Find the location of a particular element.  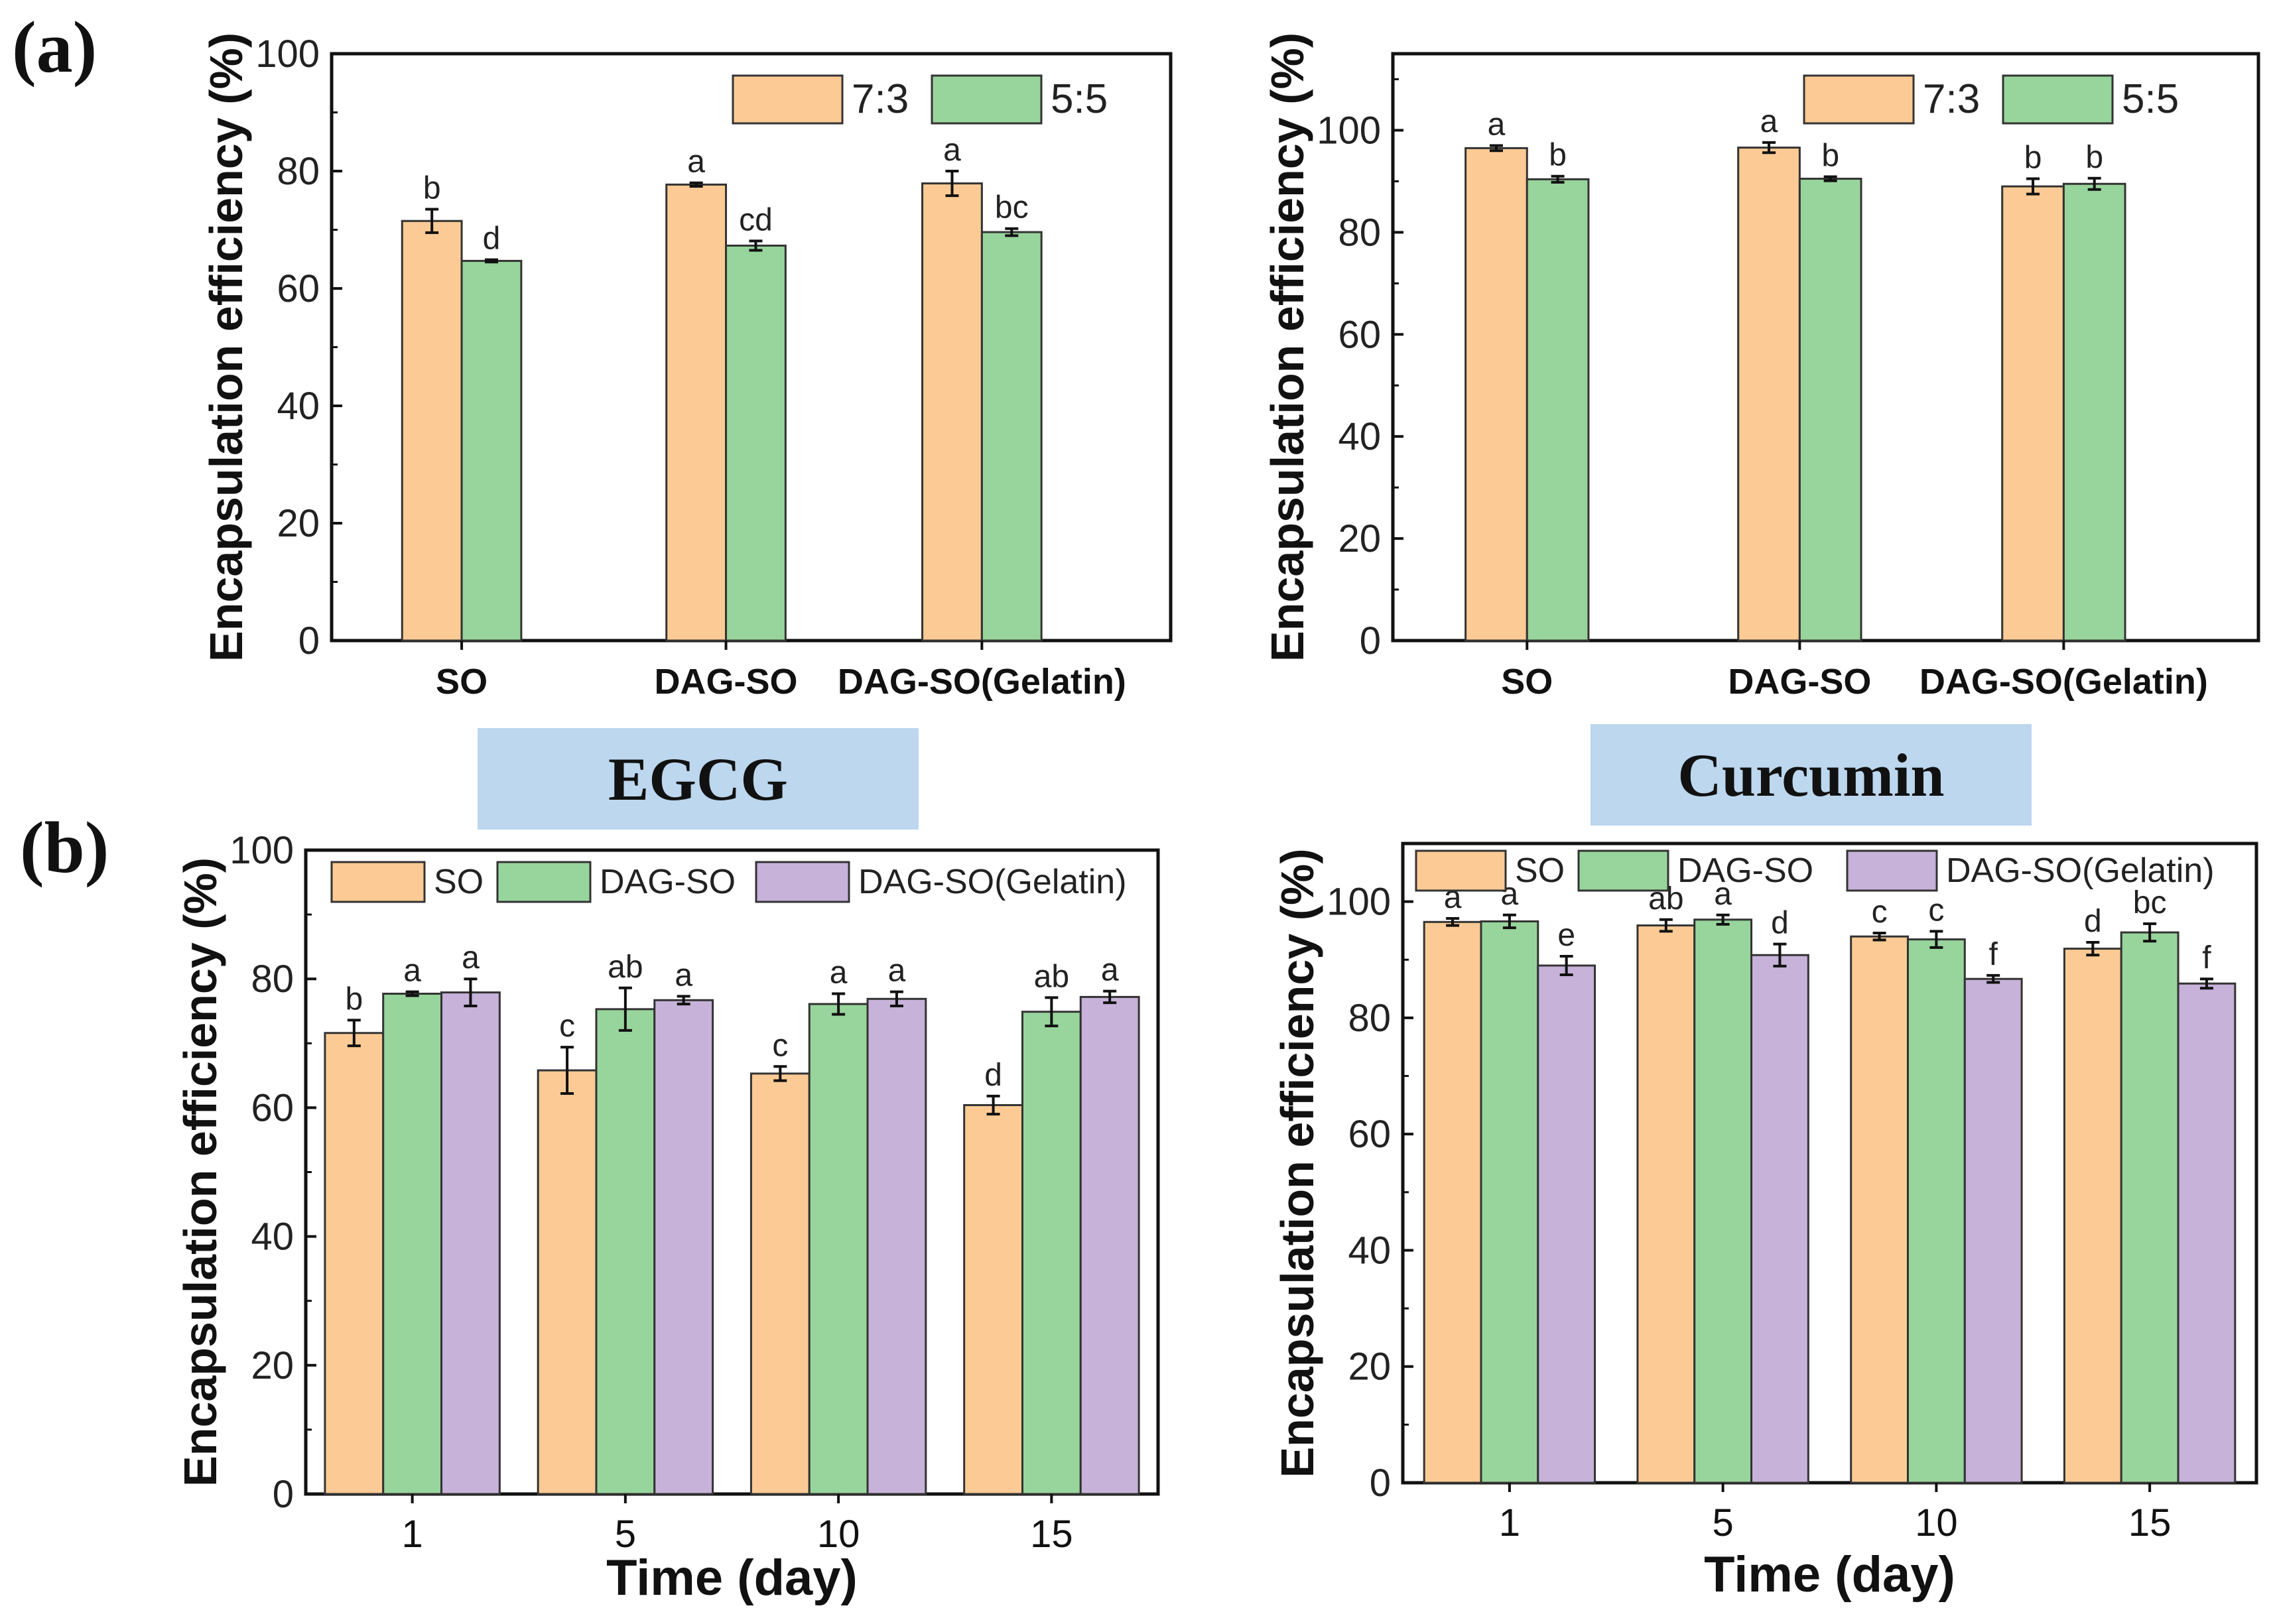

y-tick-label: 40 is located at coordinates (1360, 436).